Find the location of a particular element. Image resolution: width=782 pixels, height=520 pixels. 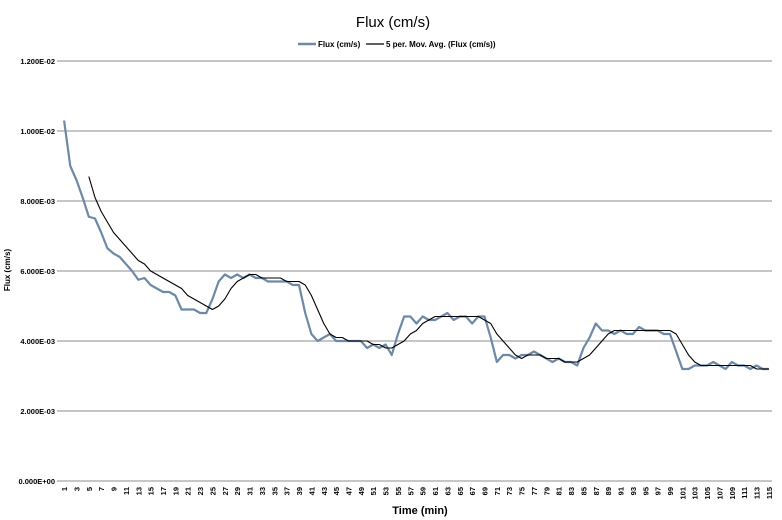

x-tick-label-17: 35 is located at coordinates (274, 491).